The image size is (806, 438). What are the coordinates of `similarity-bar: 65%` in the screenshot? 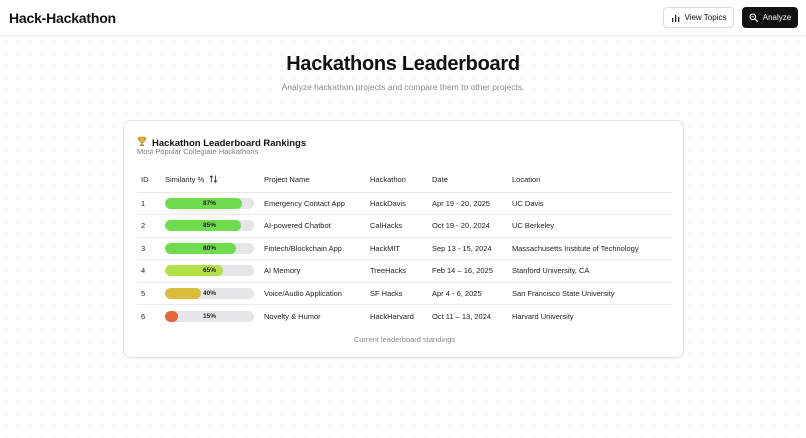 It's located at (209, 271).